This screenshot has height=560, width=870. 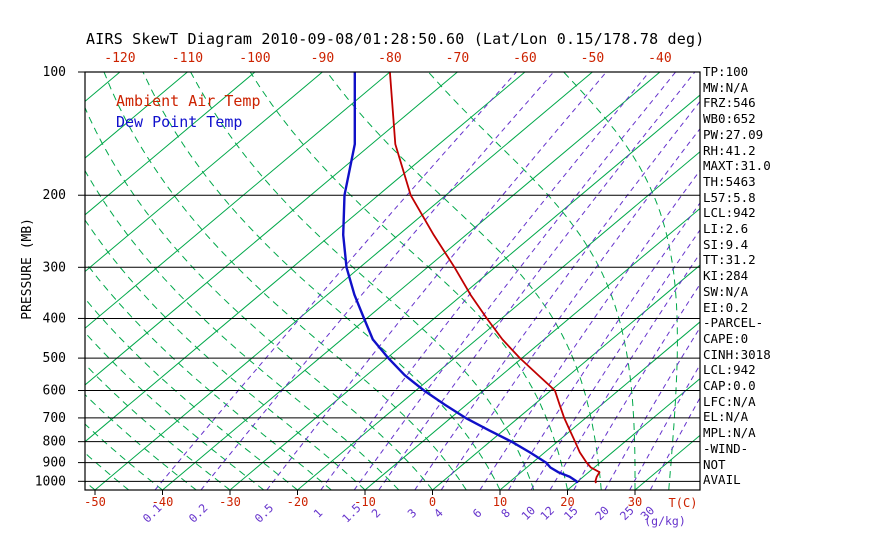 What do you see at coordinates (729, 433) in the screenshot?
I see `stat-line: MPL:N/A` at bounding box center [729, 433].